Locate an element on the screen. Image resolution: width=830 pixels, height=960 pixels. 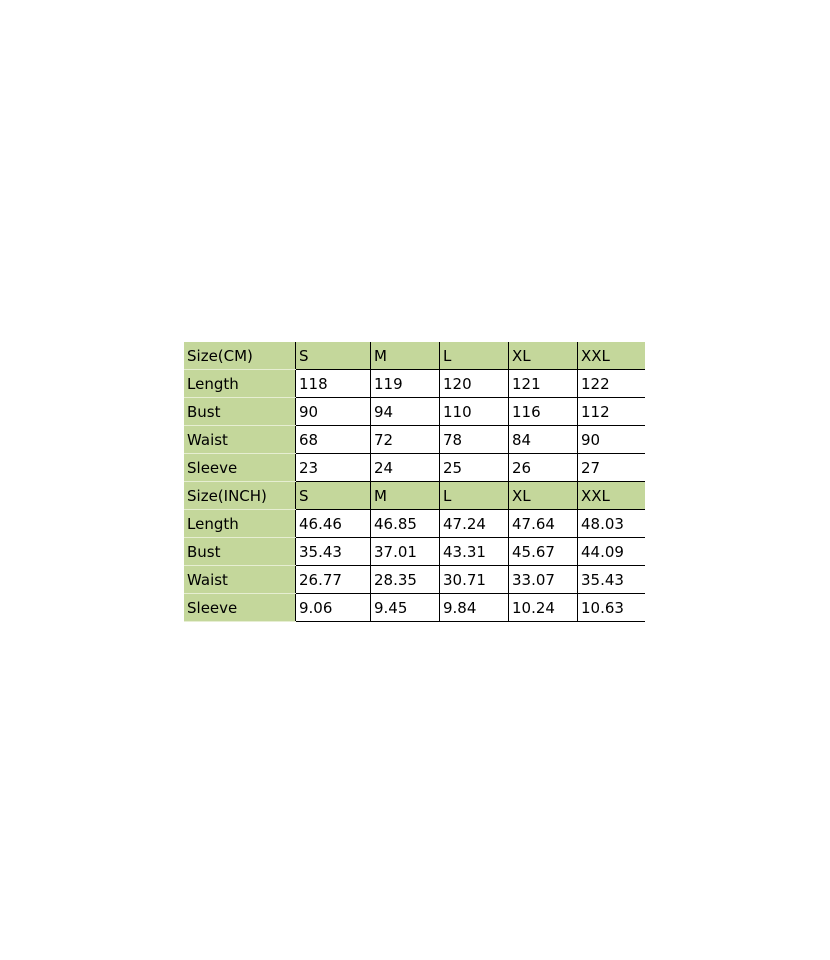
value-cell: 94 is located at coordinates (405, 411).